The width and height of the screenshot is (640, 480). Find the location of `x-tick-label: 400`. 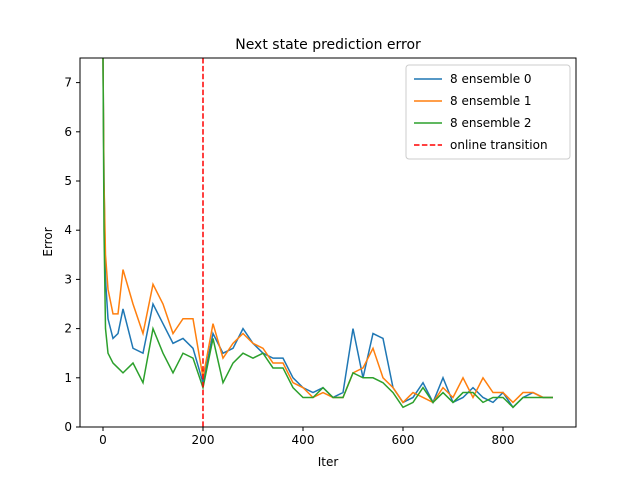

x-tick-label: 400 is located at coordinates (303, 440).